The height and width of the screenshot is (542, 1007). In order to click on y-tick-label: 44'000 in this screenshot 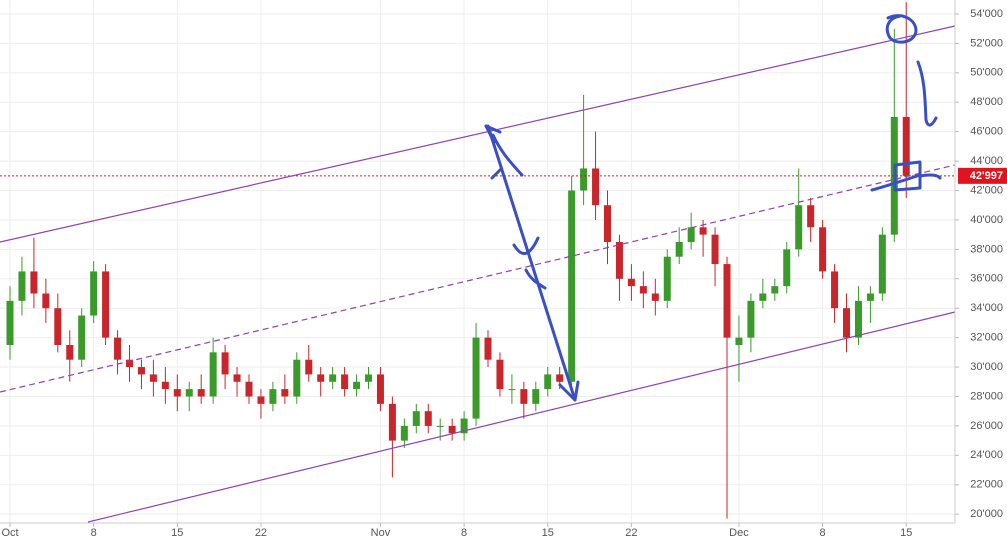, I will do `click(986, 161)`.